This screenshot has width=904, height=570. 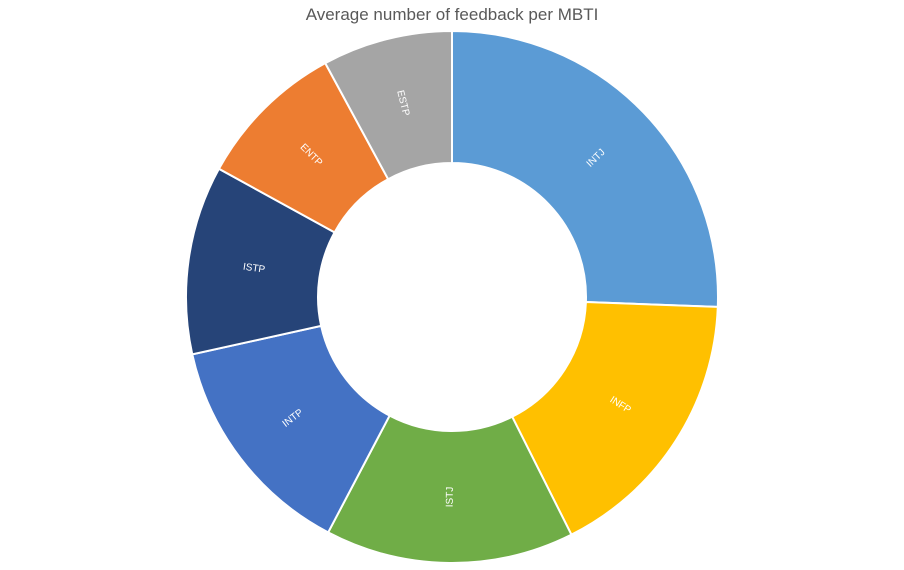 What do you see at coordinates (585, 168) in the screenshot?
I see `slice-intj` at bounding box center [585, 168].